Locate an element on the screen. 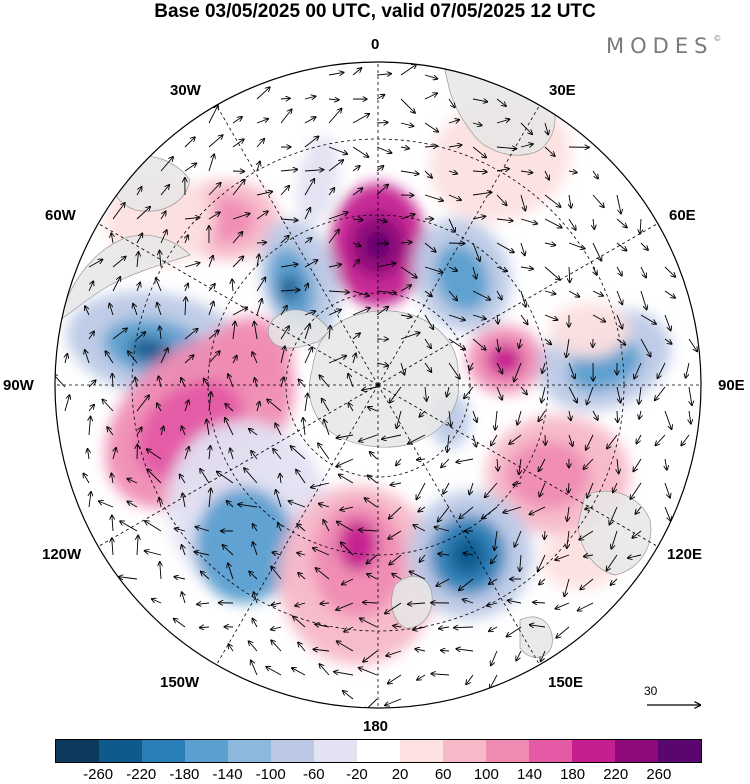 The height and width of the screenshot is (784, 750). colorbar-tick-label: -220 is located at coordinates (141, 774).